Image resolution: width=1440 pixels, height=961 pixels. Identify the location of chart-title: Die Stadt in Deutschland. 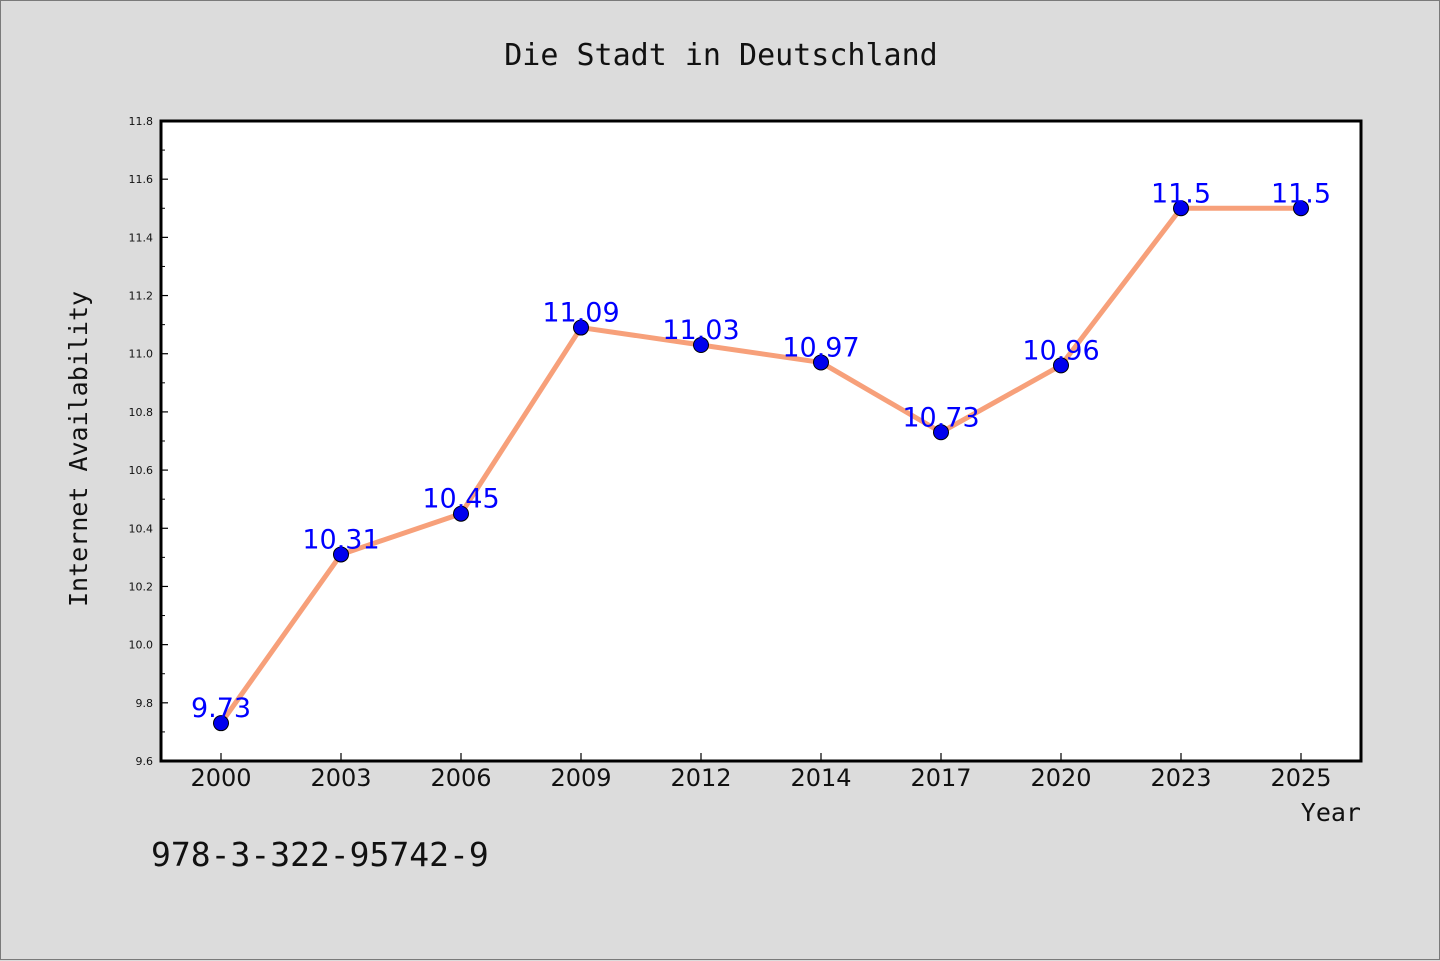
(720, 55).